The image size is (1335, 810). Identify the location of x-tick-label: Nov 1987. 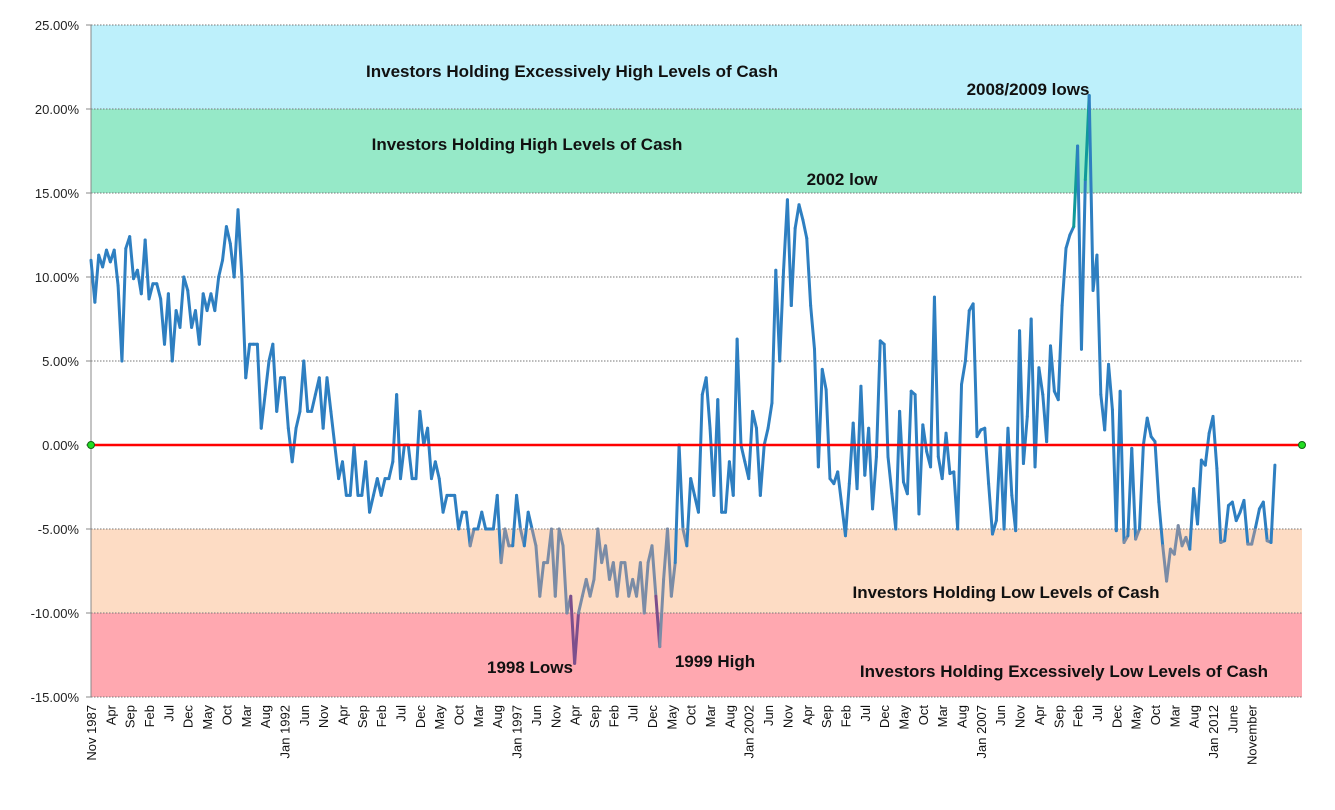
(91, 733).